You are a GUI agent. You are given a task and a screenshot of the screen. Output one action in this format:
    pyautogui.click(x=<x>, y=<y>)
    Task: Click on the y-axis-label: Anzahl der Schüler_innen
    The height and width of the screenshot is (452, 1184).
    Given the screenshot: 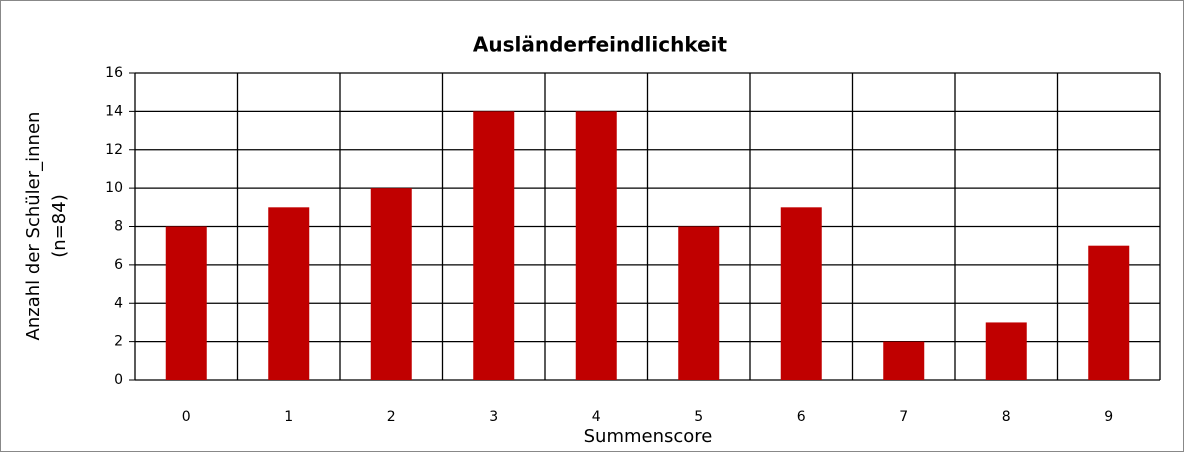 What is the action you would take?
    pyautogui.click(x=33, y=226)
    